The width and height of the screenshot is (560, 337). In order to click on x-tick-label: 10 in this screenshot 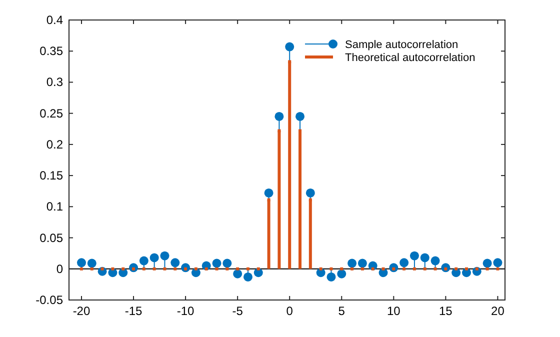, I will do `click(393, 311)`.